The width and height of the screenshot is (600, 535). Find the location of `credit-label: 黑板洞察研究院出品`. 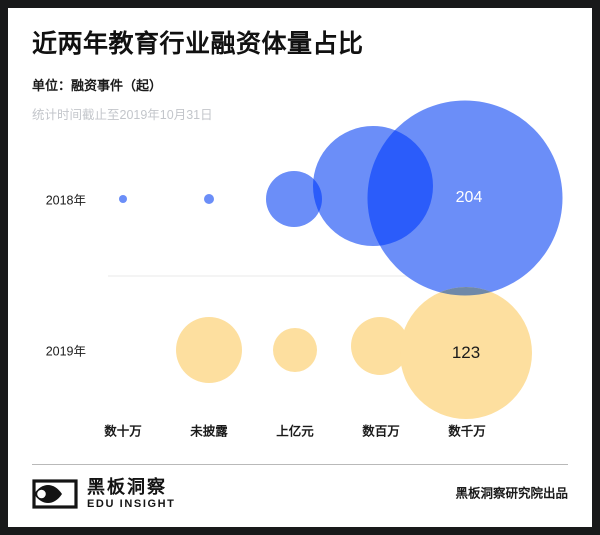

credit-label: 黑板洞察研究院出品 is located at coordinates (511, 493).